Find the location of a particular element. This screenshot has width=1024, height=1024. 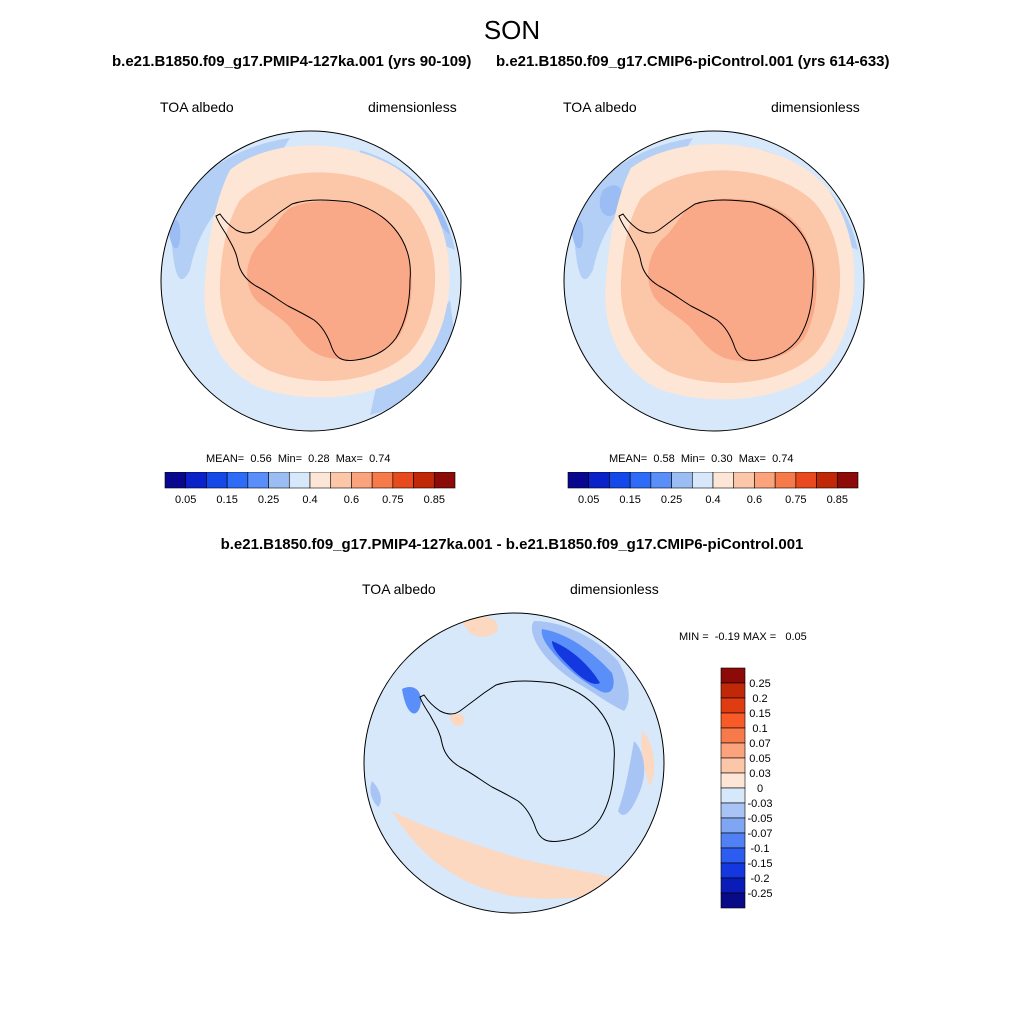

panel-1-colorbar-tick-label: 0.05 is located at coordinates (185, 500).